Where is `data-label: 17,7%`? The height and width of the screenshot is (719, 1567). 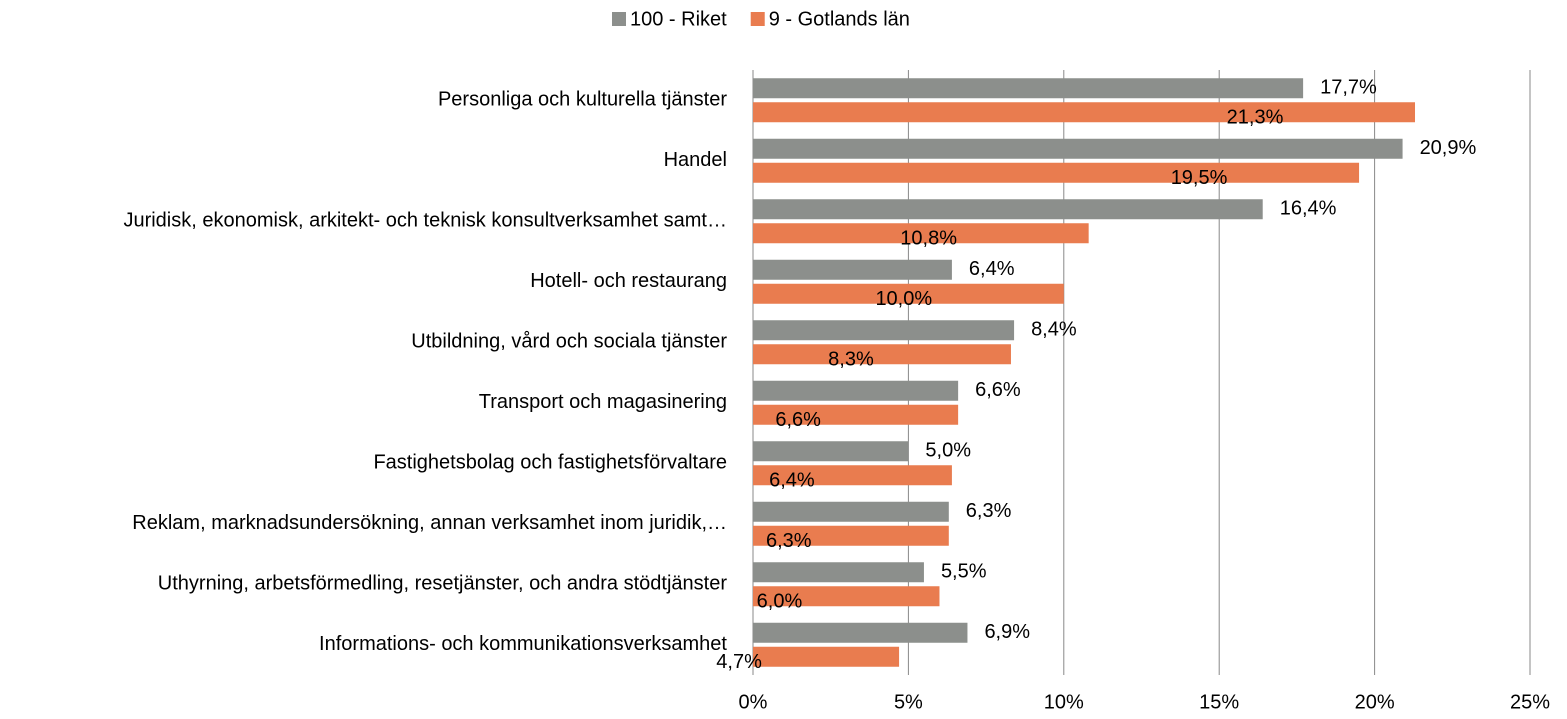
data-label: 17,7% is located at coordinates (1348, 88).